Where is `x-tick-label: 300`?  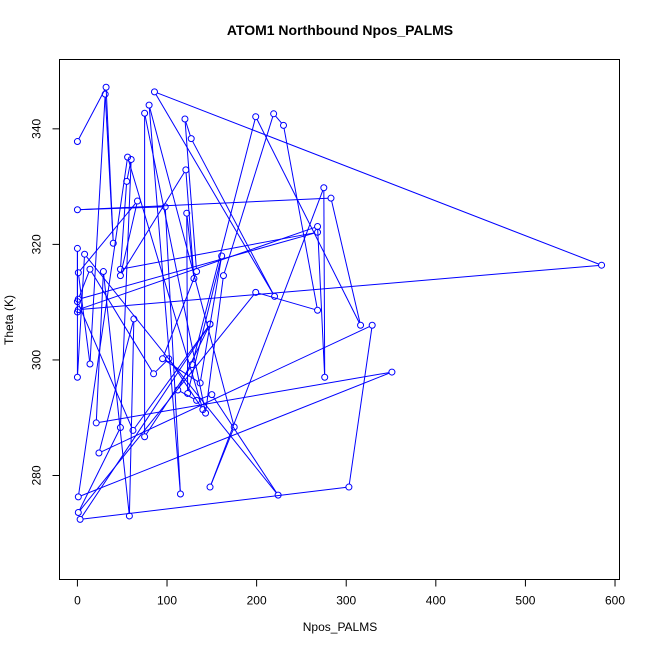
x-tick-label: 300 is located at coordinates (346, 601).